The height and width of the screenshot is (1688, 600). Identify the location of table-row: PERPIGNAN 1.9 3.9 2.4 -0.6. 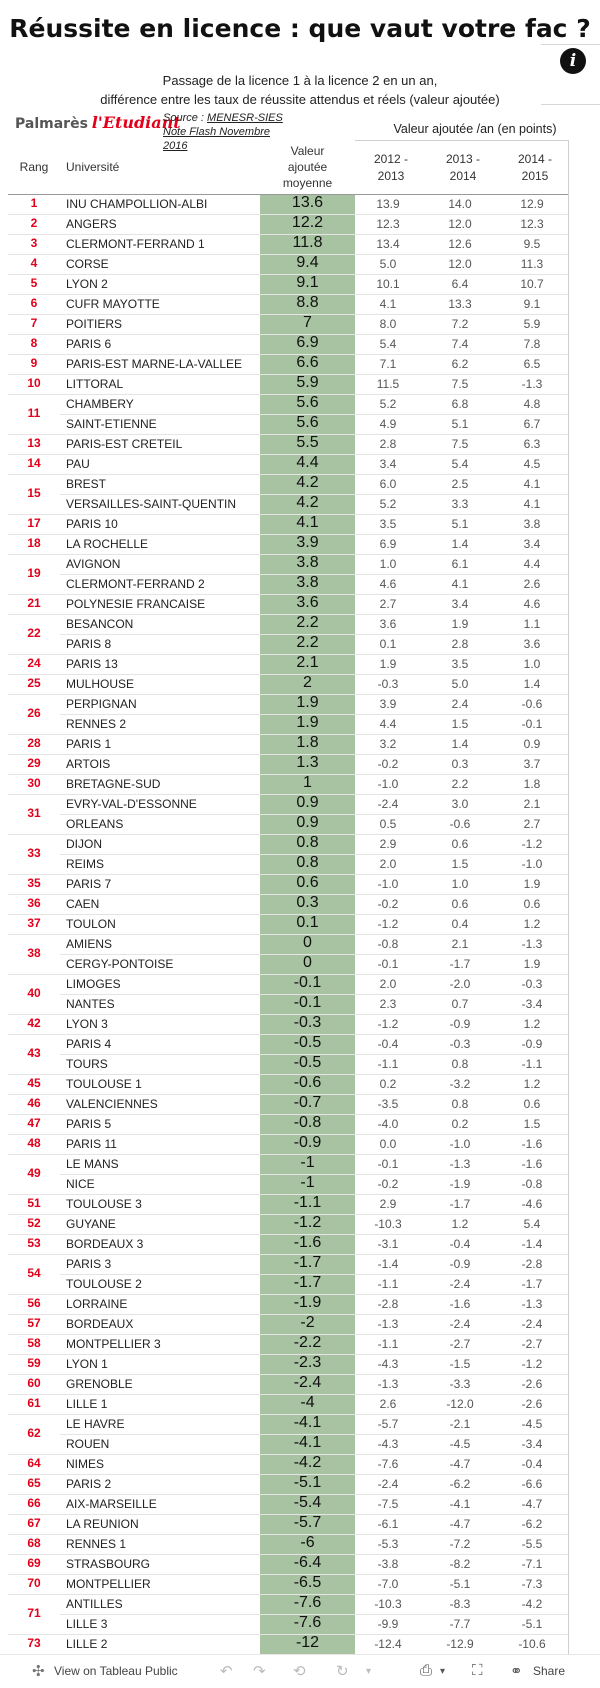
(288, 704).